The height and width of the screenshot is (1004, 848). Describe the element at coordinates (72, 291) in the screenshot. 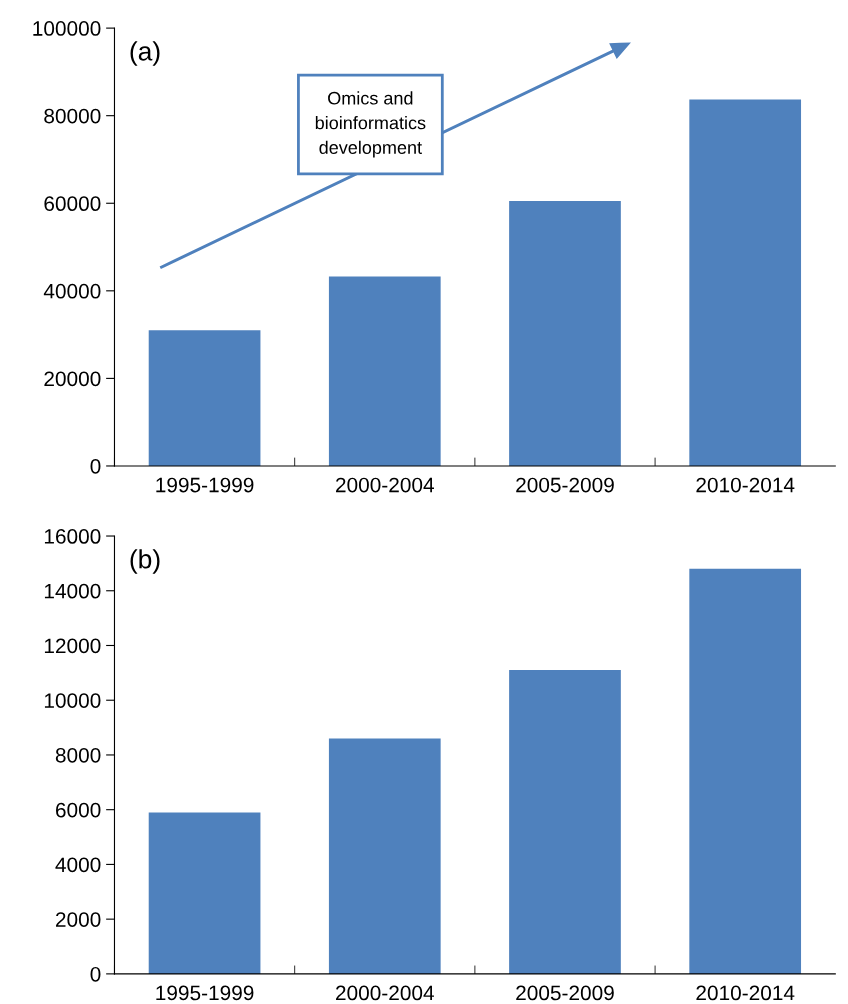

I see `y-tick-label: 40000` at that location.